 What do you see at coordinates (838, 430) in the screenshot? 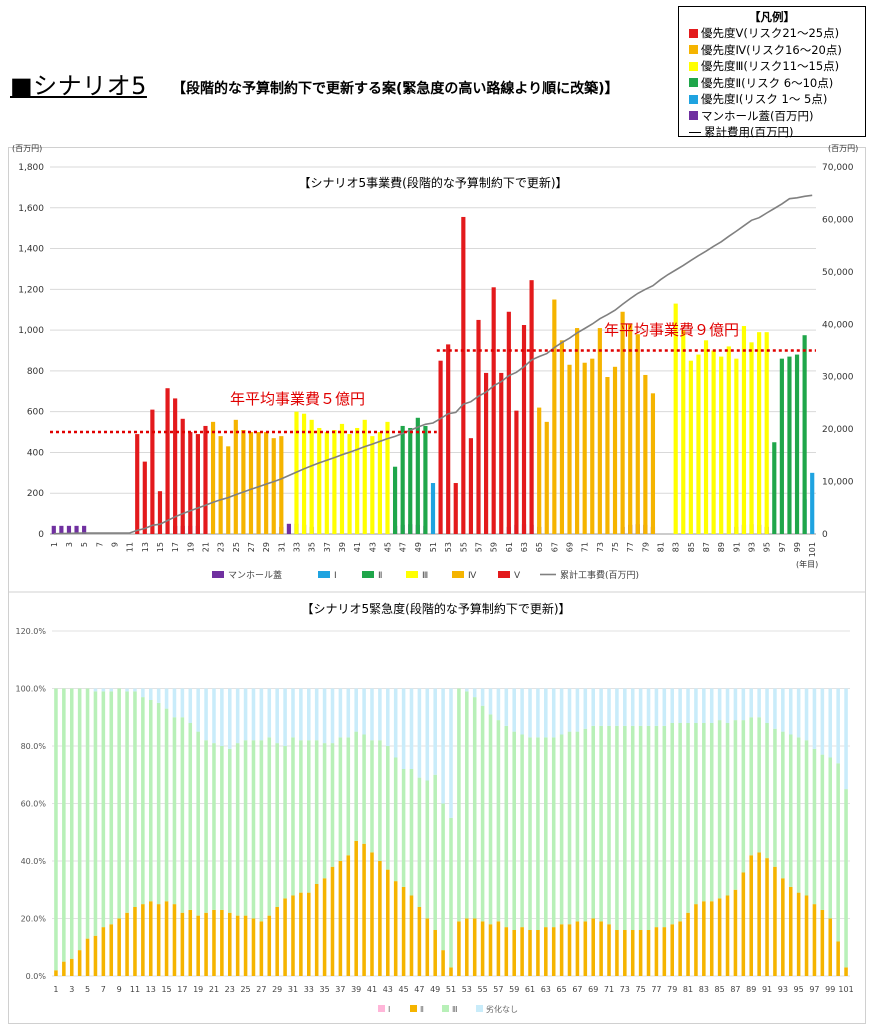
I see `y2-tick-label: 20,000` at bounding box center [838, 430].